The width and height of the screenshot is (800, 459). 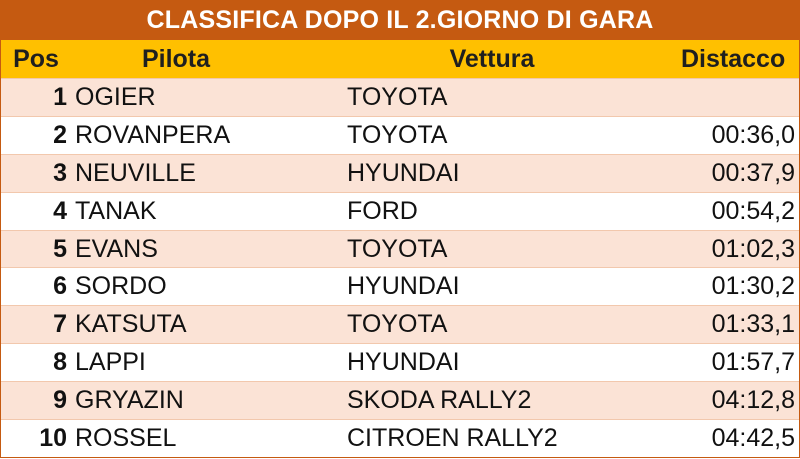 I want to click on cell-vettura: FORD, so click(x=382, y=210).